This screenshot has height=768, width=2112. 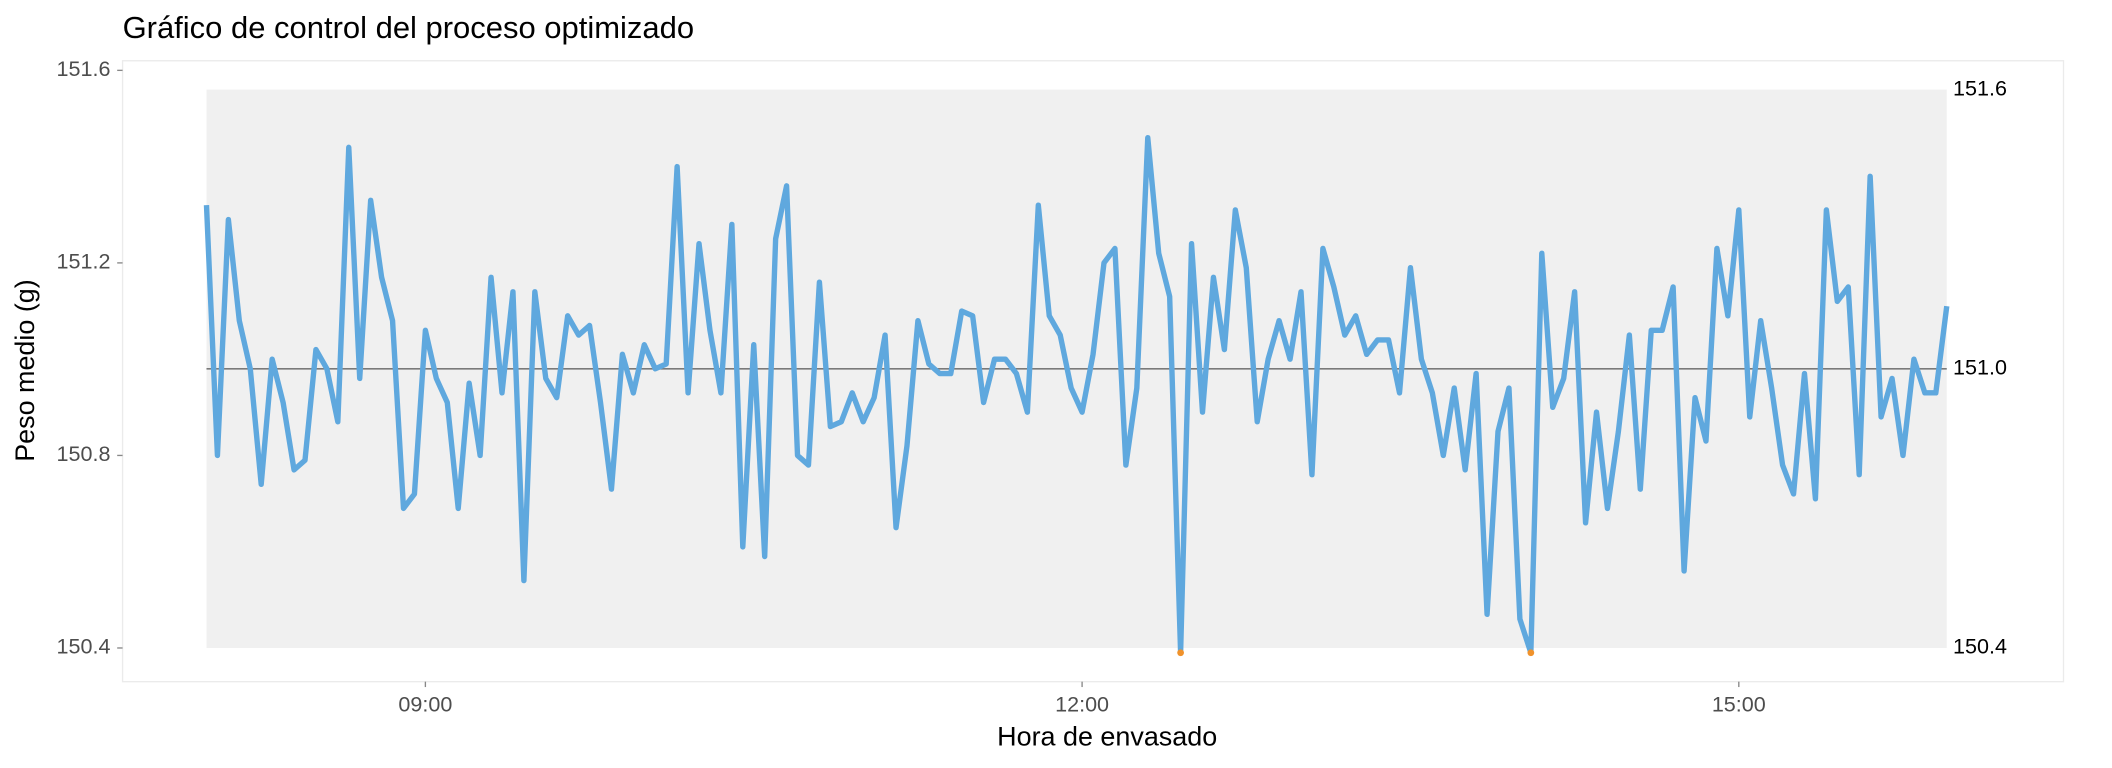 I want to click on y2-tick-label: 151.6, so click(x=1980, y=87).